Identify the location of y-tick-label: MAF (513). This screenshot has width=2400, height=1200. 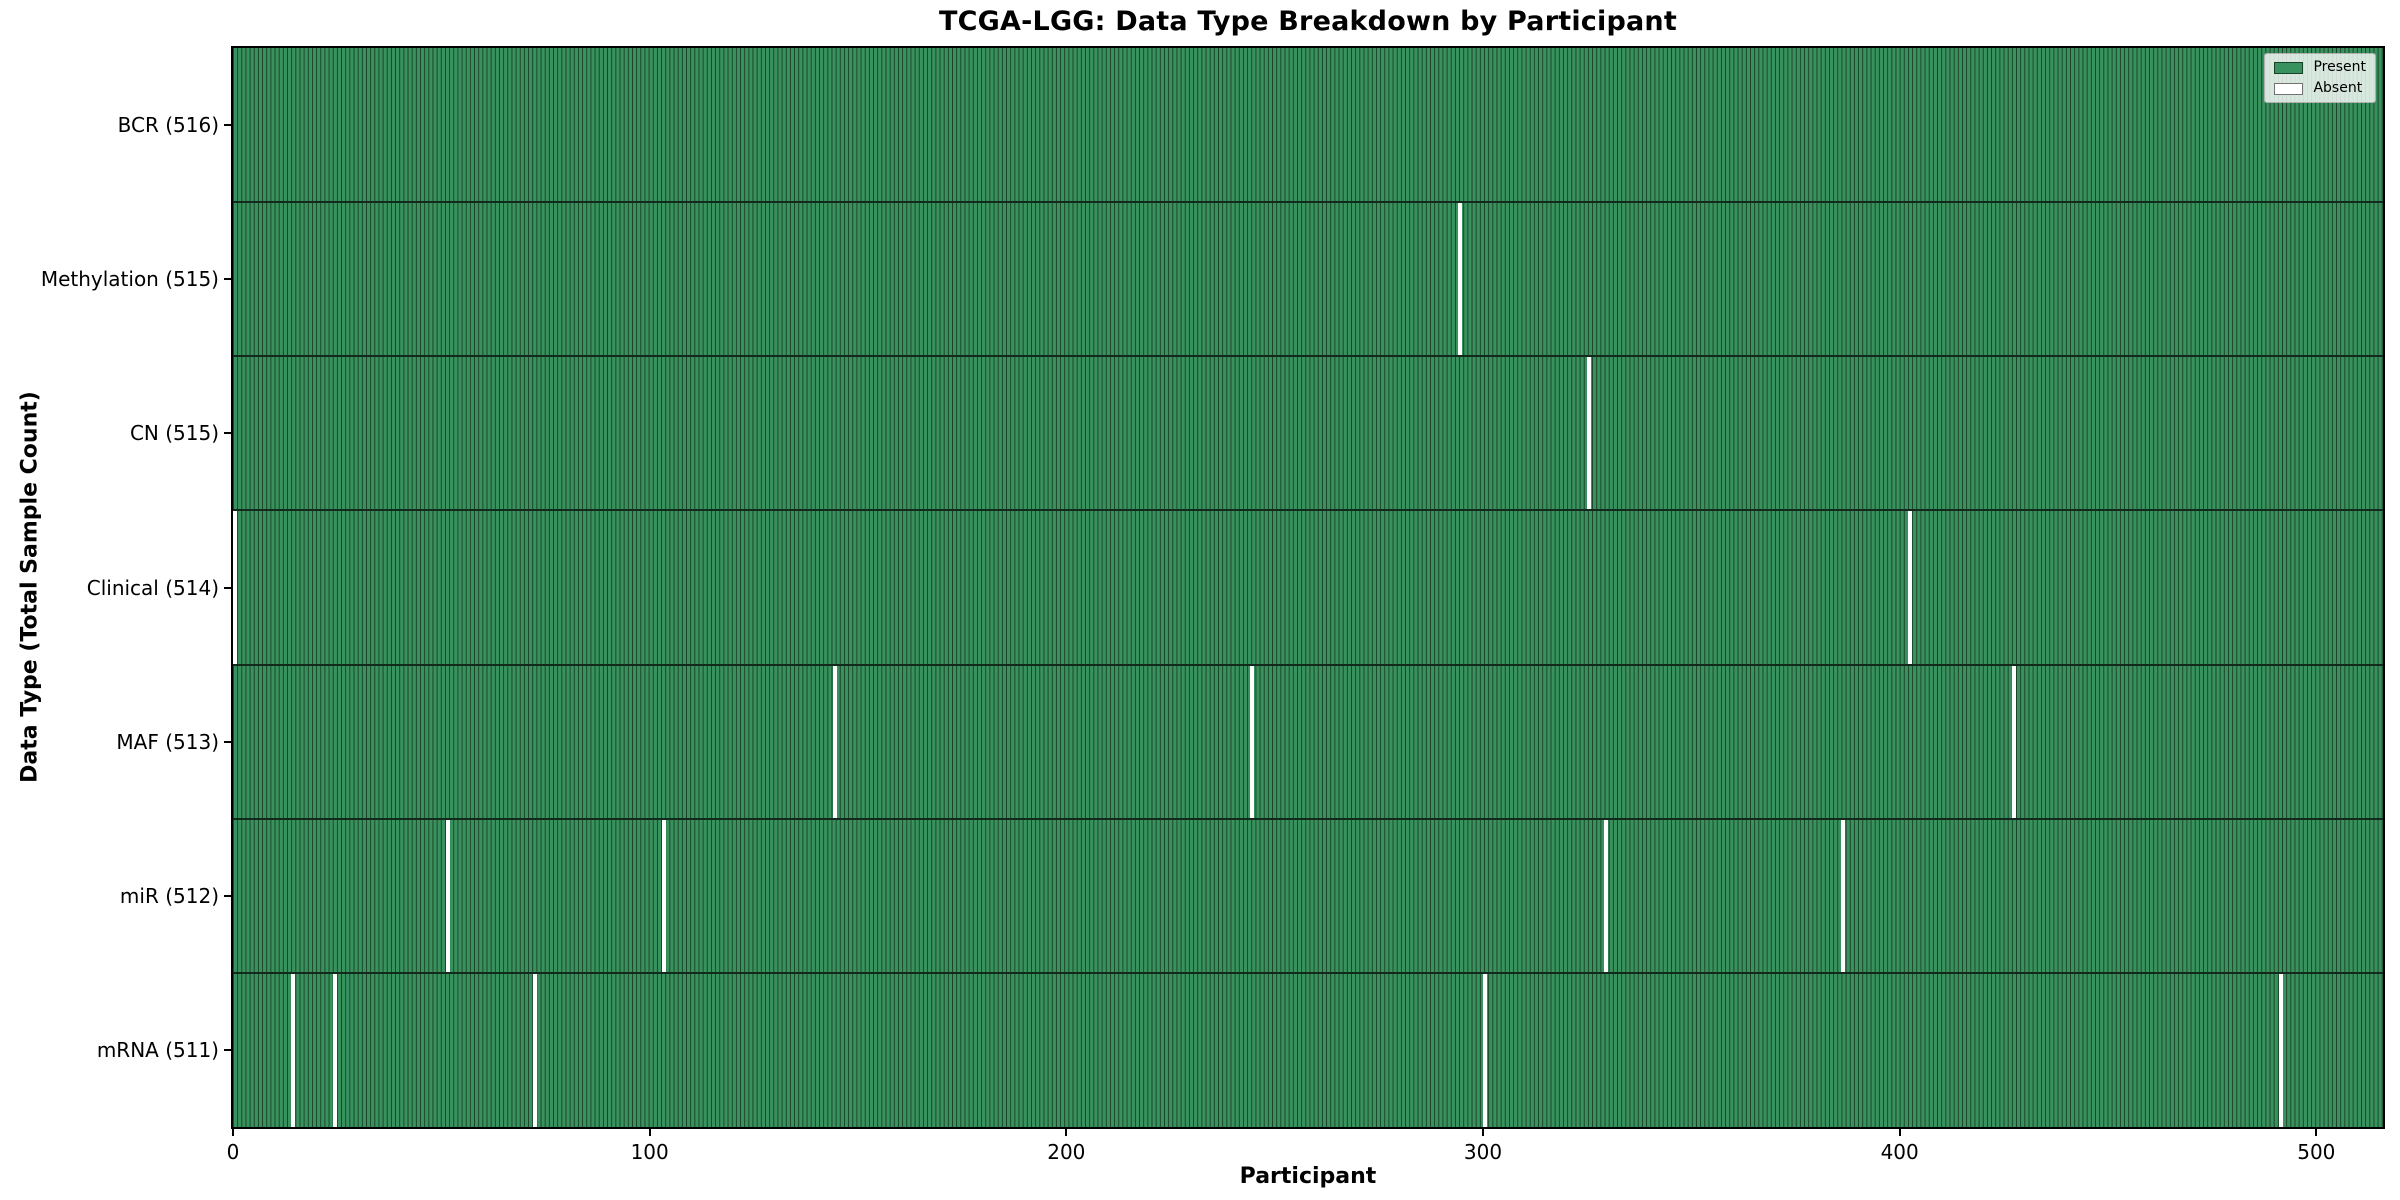
(167, 741).